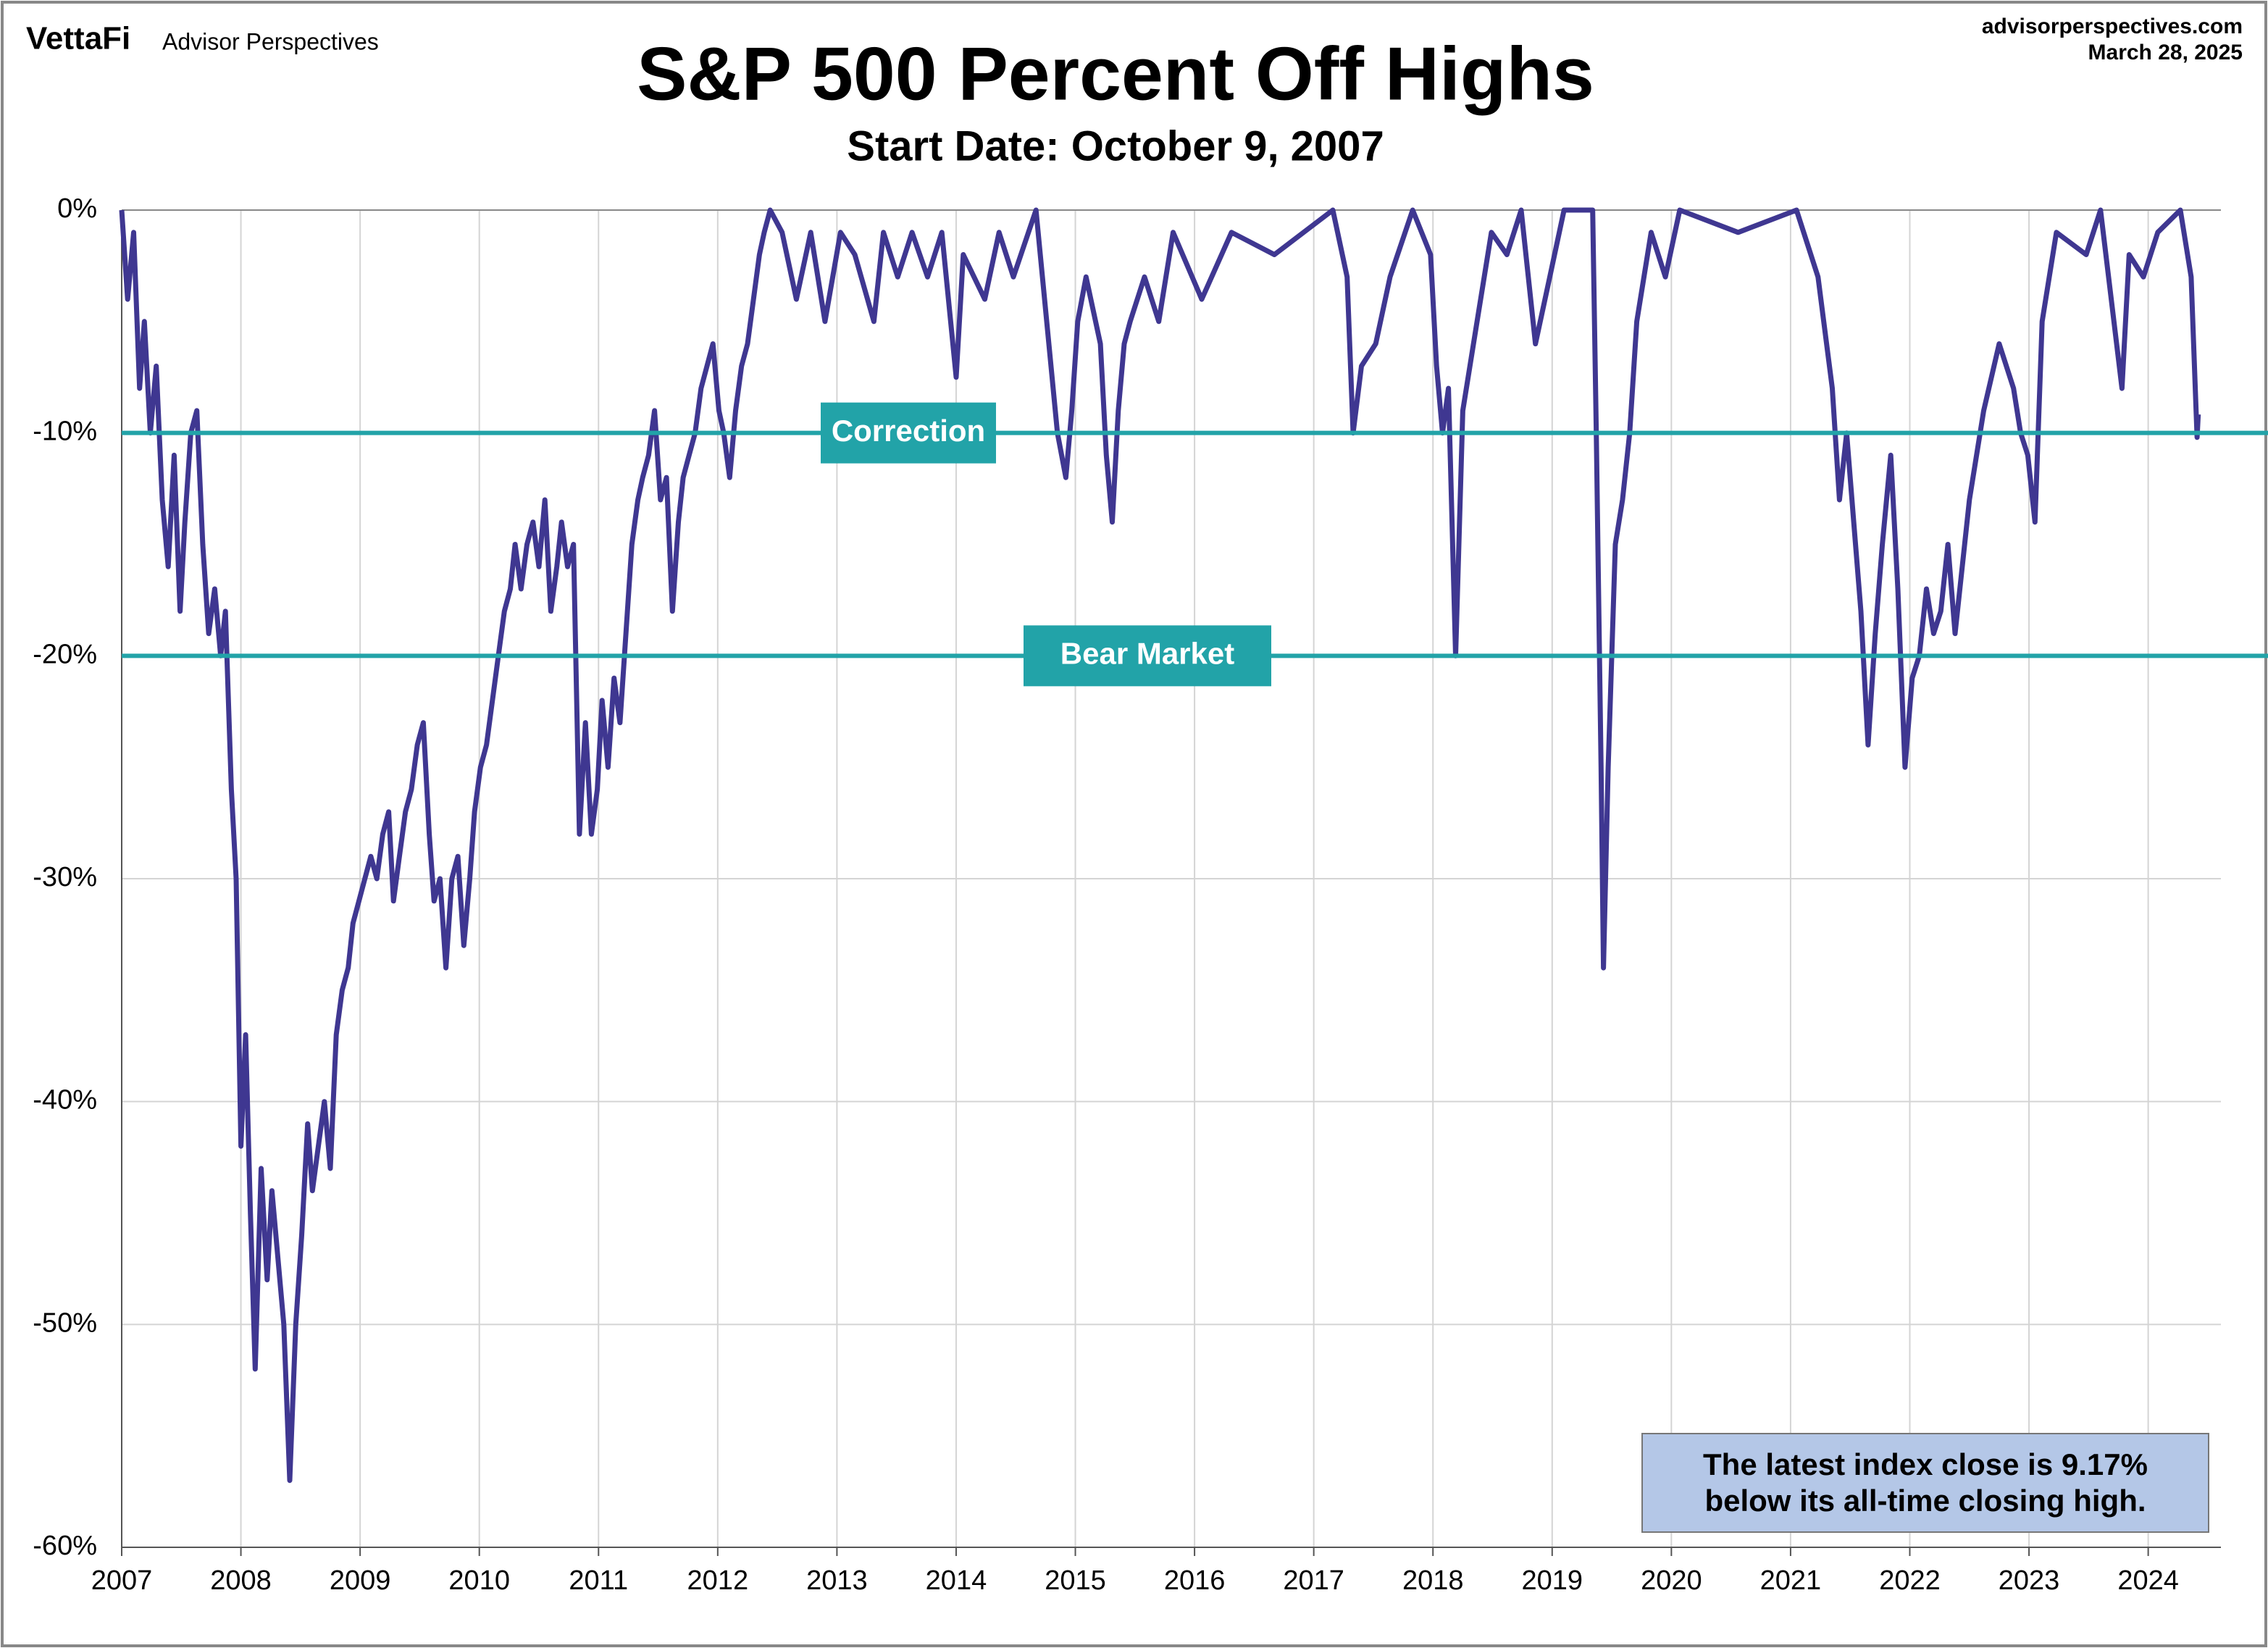  I want to click on chart-title: S&P 500 Percent Off Highs, so click(1115, 74).